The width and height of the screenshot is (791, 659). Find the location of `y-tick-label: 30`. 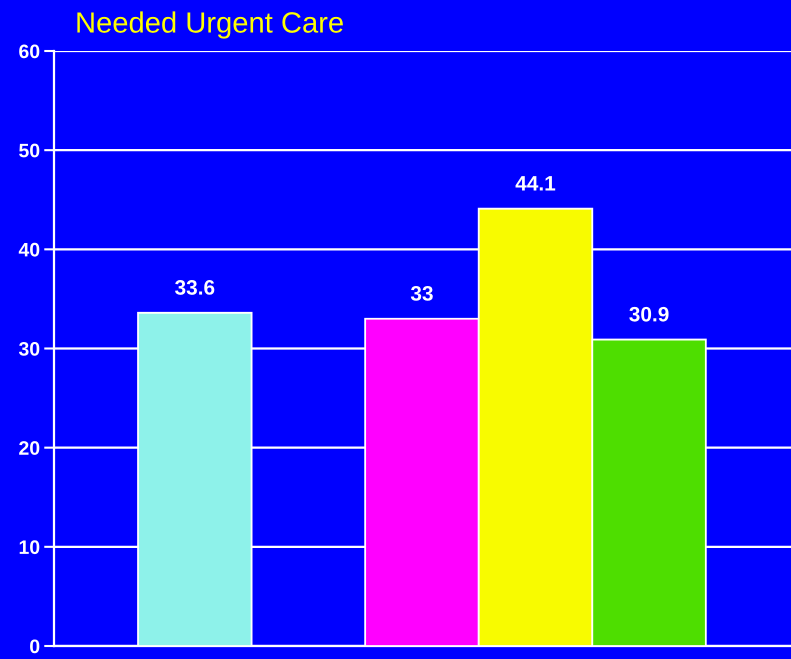

y-tick-label: 30 is located at coordinates (29, 349).